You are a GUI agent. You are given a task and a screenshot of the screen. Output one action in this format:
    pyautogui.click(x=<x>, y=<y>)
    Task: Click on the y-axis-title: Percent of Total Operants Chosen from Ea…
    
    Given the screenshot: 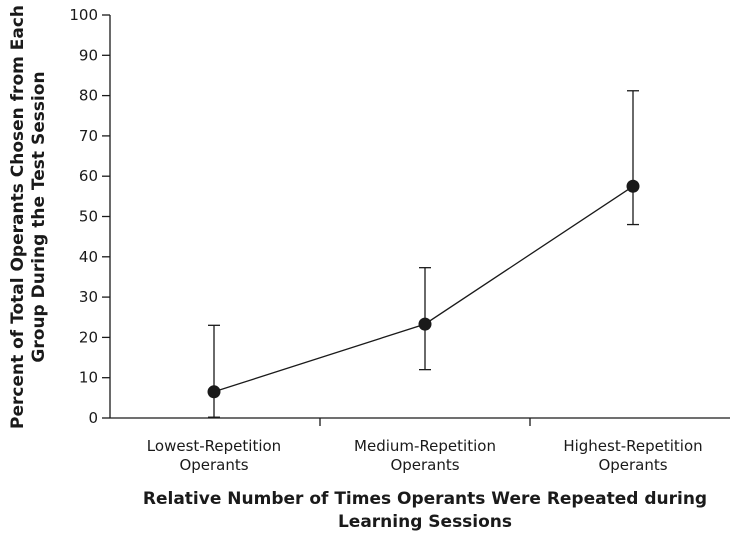 What is the action you would take?
    pyautogui.click(x=28, y=217)
    